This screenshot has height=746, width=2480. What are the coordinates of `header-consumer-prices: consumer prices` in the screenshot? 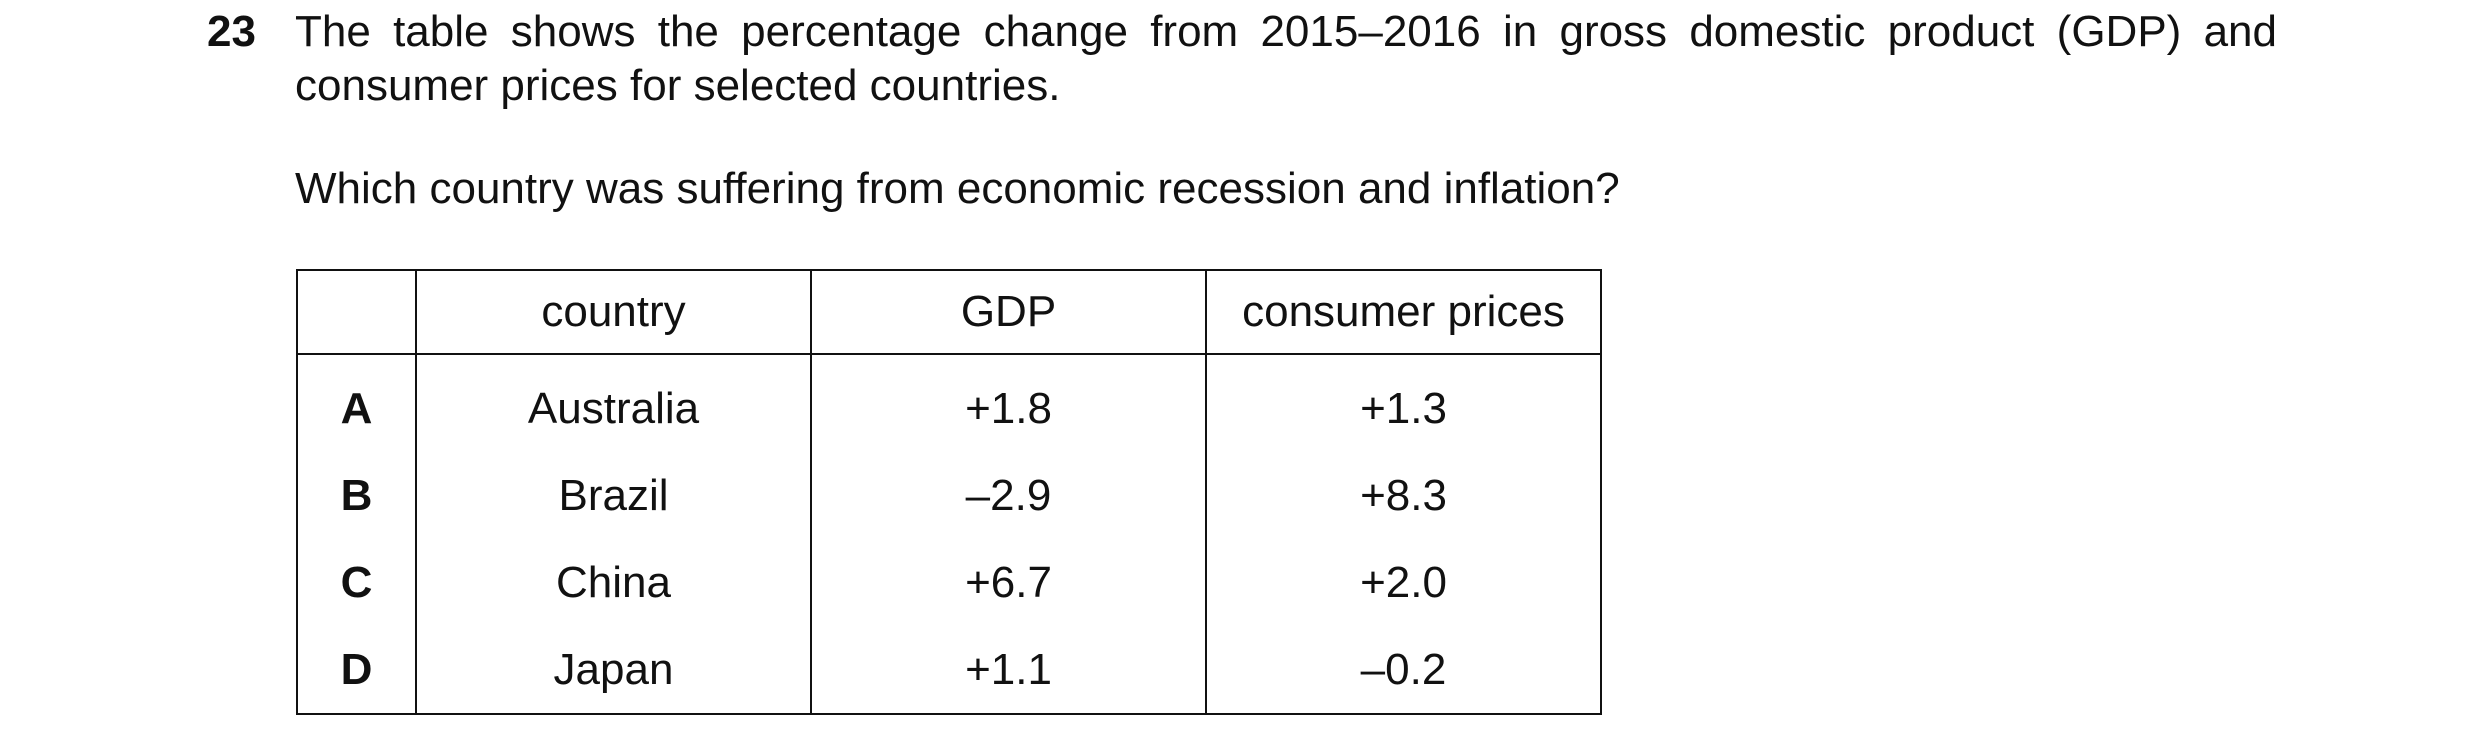 It's located at (1403, 312).